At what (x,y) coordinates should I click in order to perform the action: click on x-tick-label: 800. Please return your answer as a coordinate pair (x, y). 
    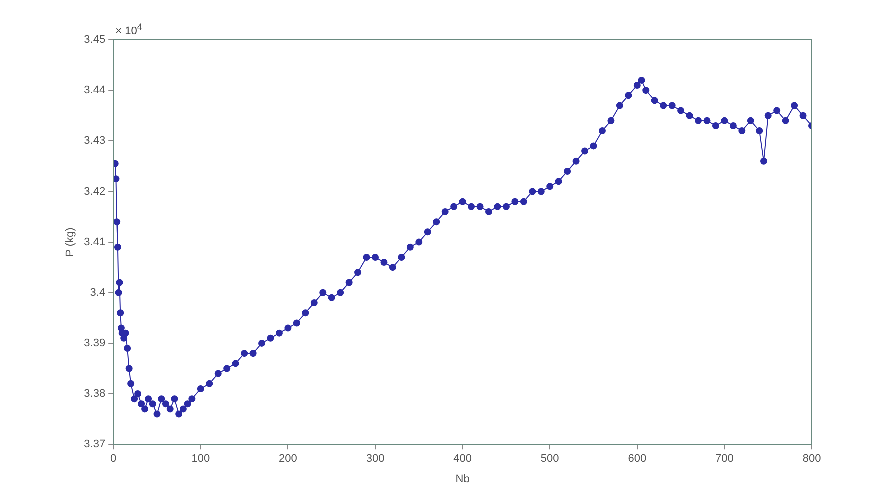
    Looking at the image, I should click on (812, 459).